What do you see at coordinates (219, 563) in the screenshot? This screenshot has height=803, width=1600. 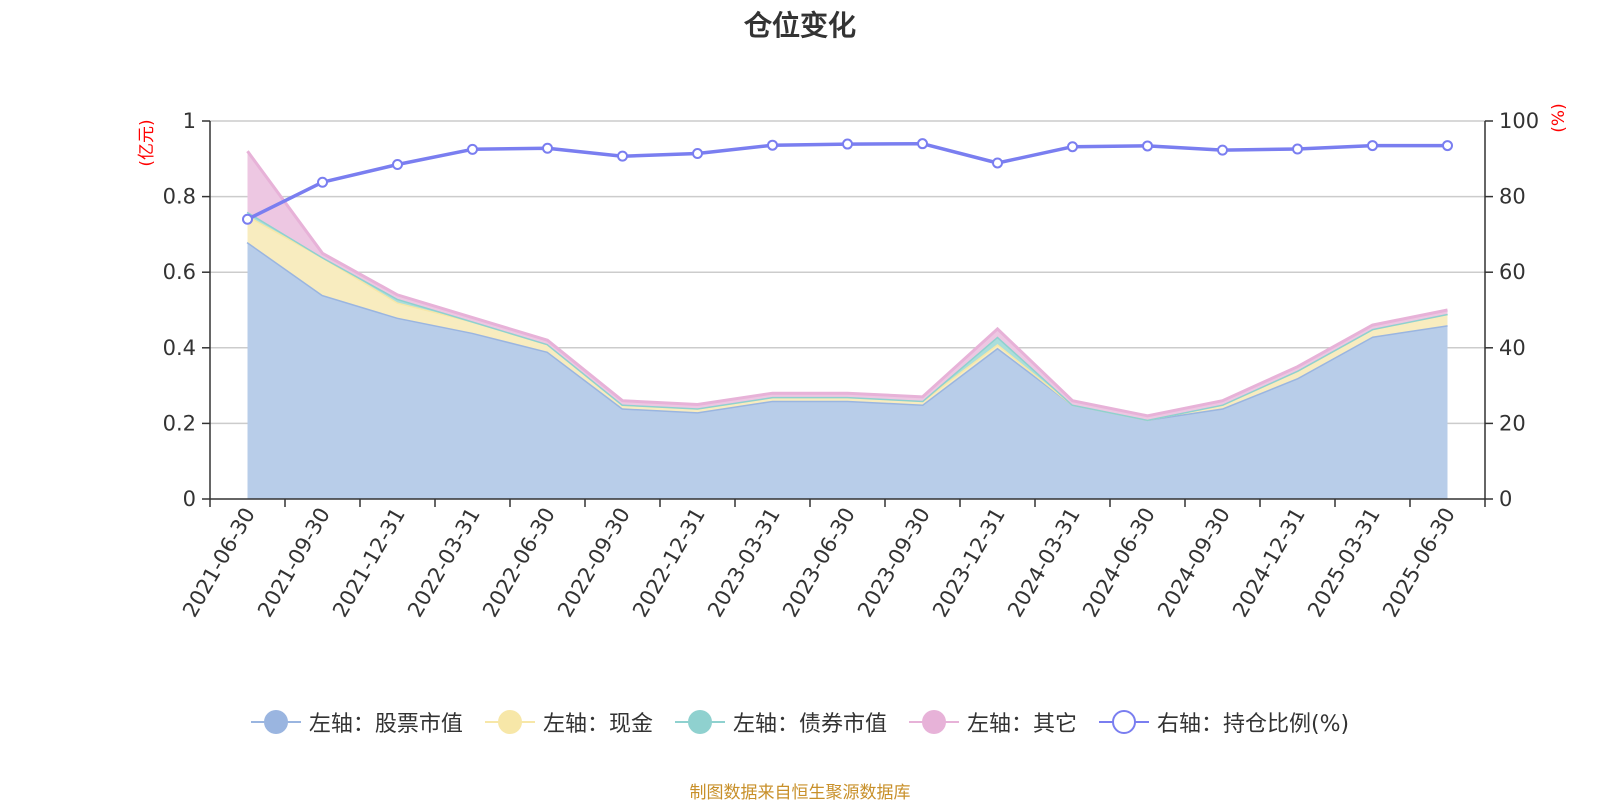 I see `x-axis-tick-label: 2021-06-30` at bounding box center [219, 563].